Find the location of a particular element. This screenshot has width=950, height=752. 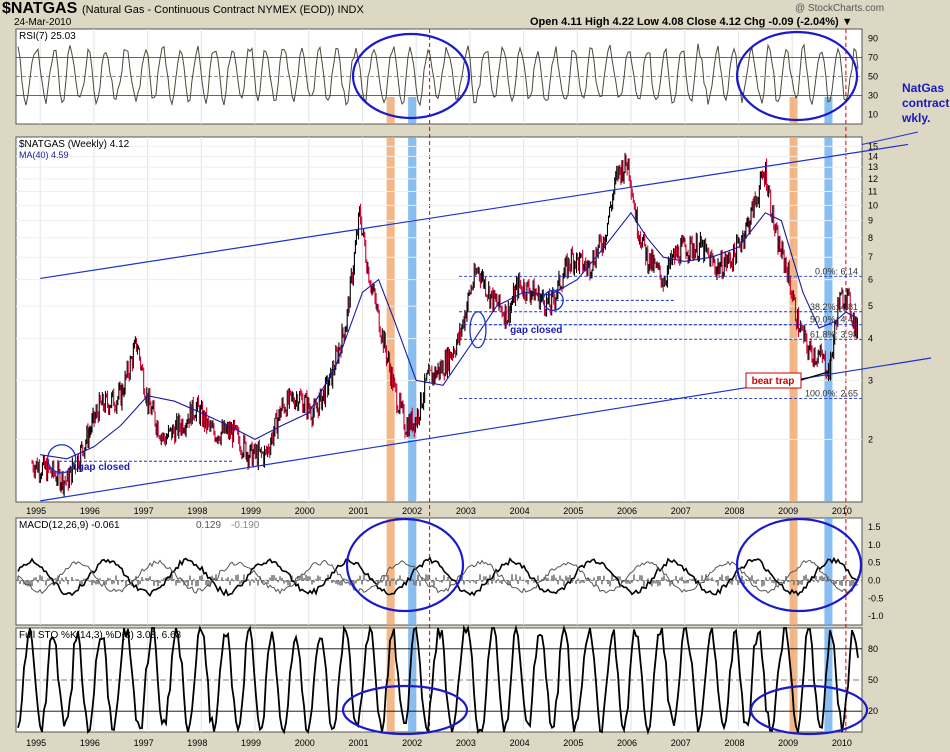

macd-legend-signal: 0.129 is located at coordinates (208, 525).